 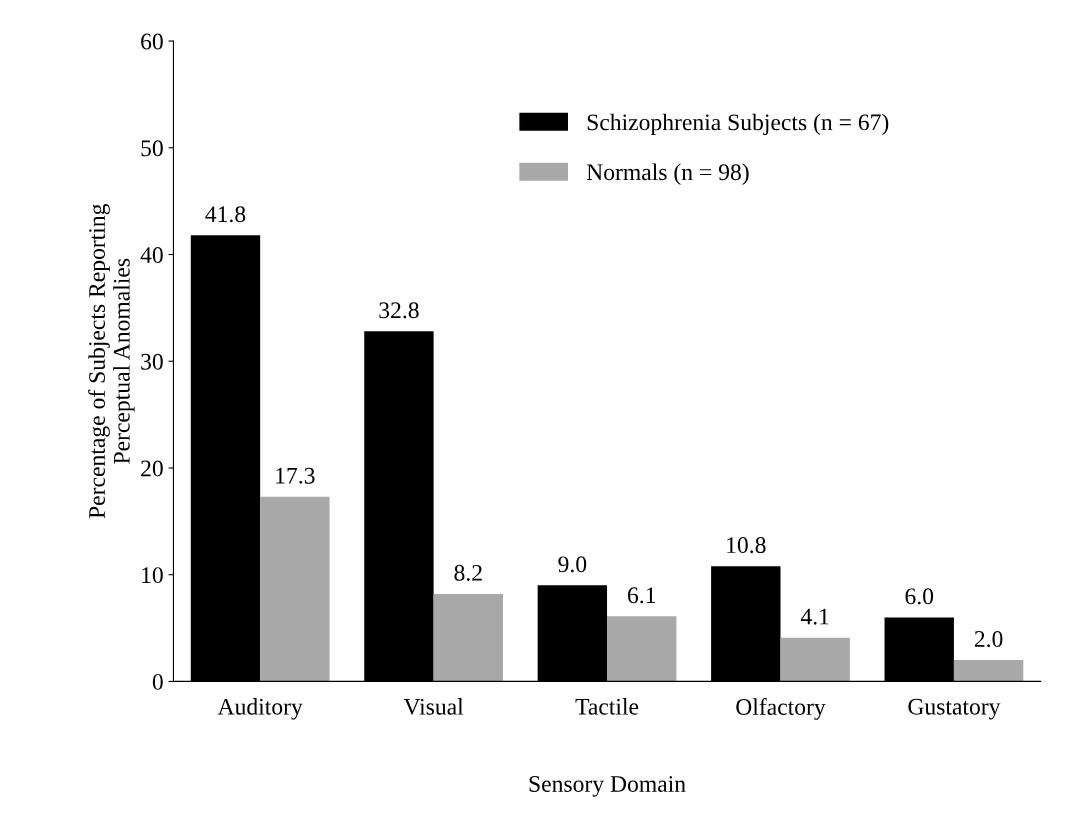 I want to click on legend-label: Schizophrenia Subjects (n = 67), so click(x=738, y=124).